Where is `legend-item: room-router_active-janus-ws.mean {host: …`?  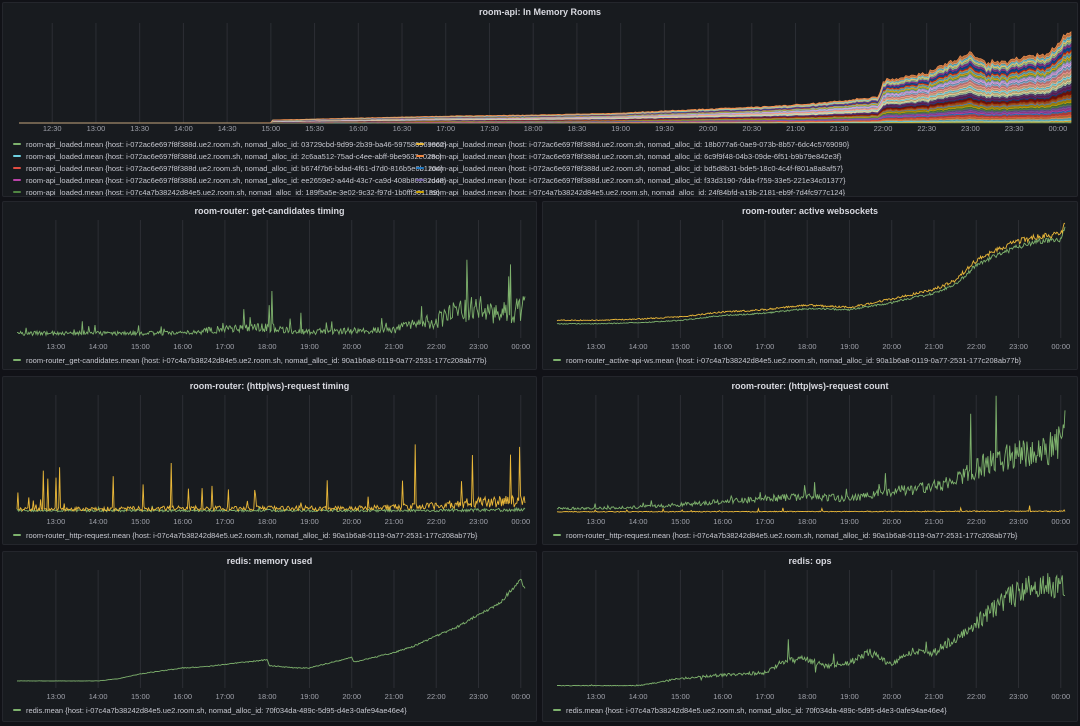
legend-item: room-router_active-janus-ws.mean {host: … is located at coordinates (813, 368).